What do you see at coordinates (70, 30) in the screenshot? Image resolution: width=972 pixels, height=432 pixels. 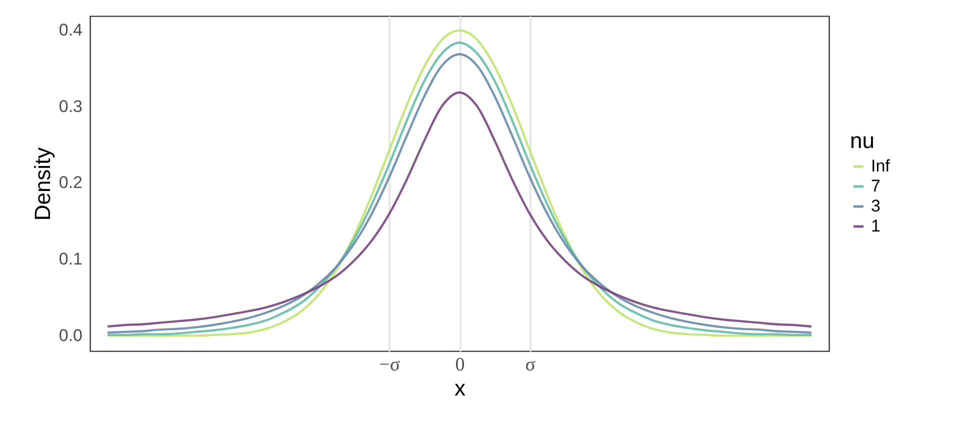 I see `y-tick-label: 0.4` at bounding box center [70, 30].